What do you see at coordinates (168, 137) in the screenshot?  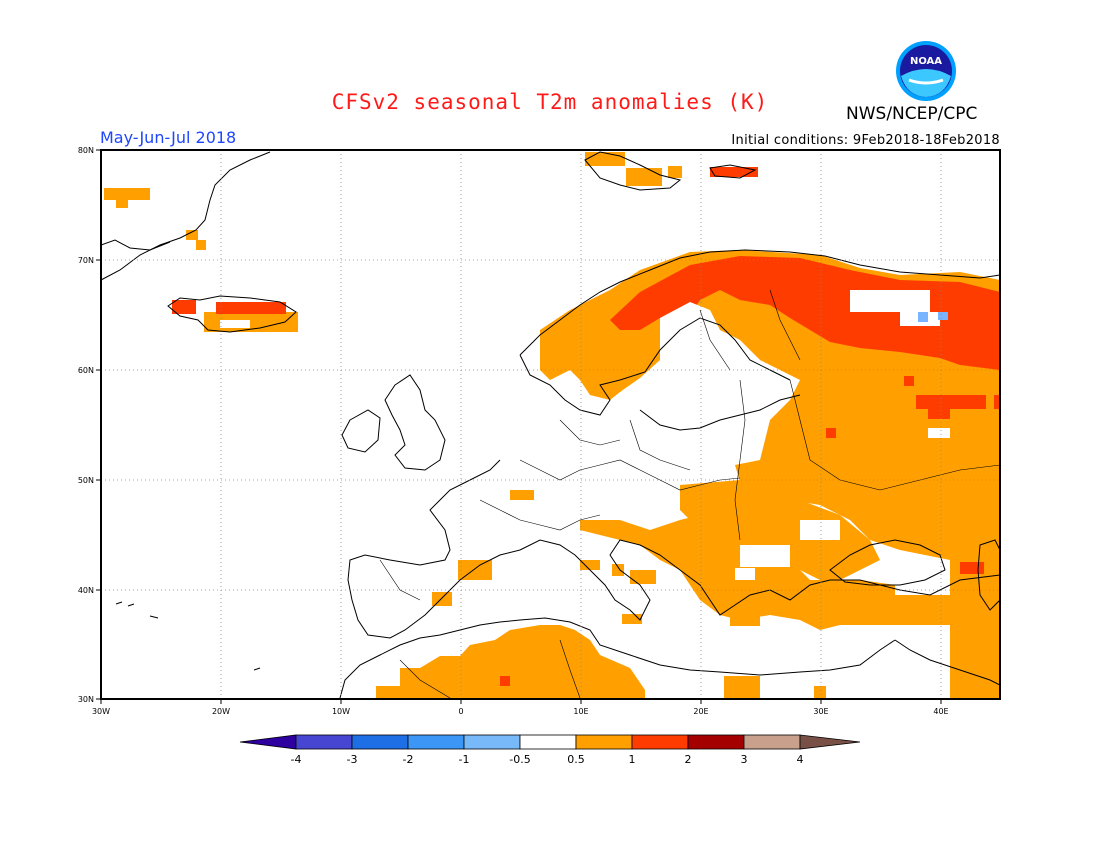 I see `season-label: May-Jun-Jul 2018` at bounding box center [168, 137].